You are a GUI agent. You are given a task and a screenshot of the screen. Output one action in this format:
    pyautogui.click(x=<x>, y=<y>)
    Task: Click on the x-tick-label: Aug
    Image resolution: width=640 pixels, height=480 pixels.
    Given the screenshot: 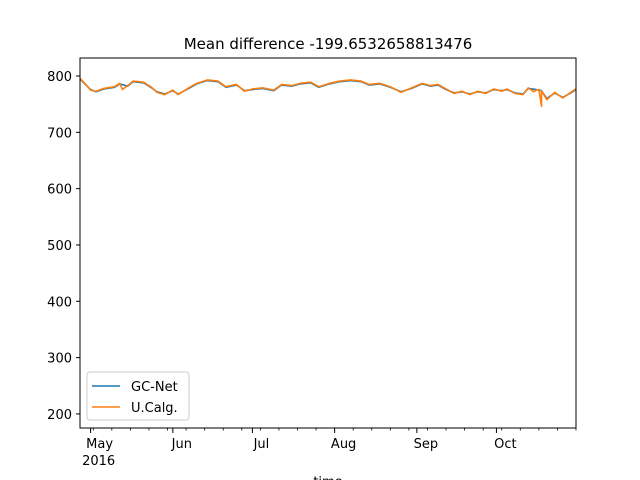 What is the action you would take?
    pyautogui.click(x=343, y=444)
    